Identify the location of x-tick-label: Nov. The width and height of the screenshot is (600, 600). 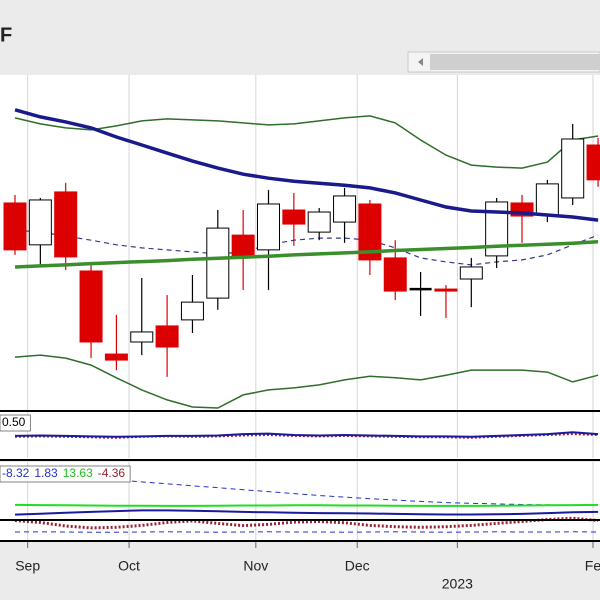
(255, 566).